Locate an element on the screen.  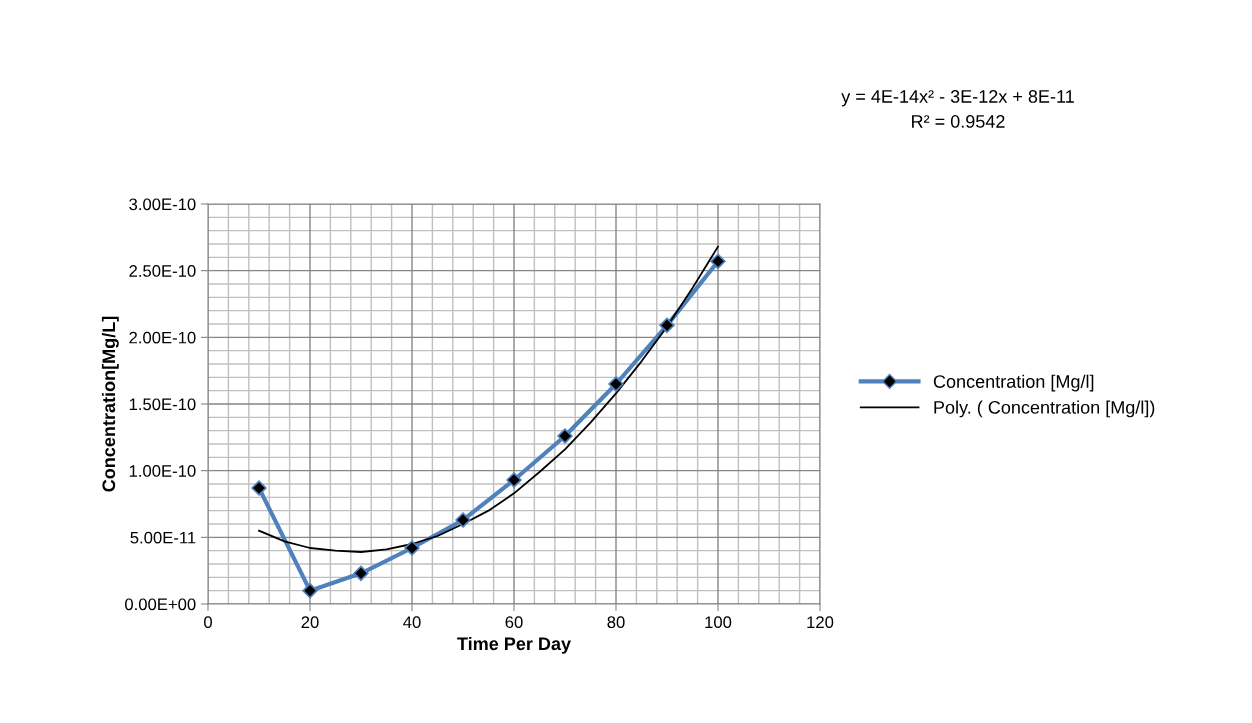
legend-label: Concentration [Mg/l] is located at coordinates (1013, 383).